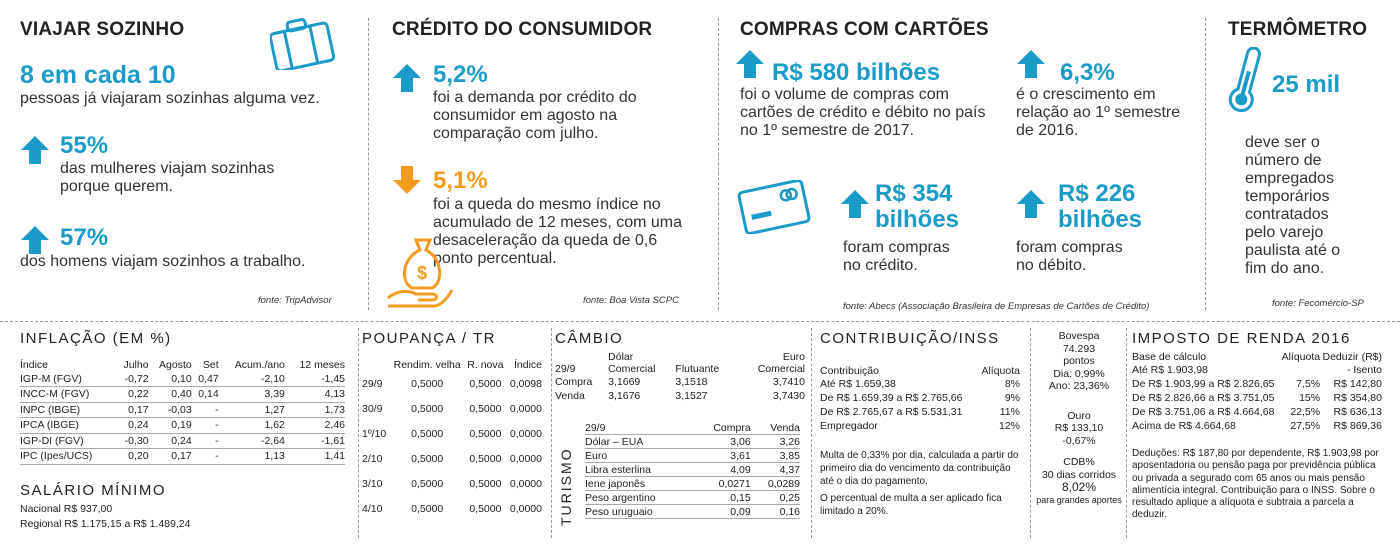  I want to click on table-cell: 4,09, so click(722, 469).